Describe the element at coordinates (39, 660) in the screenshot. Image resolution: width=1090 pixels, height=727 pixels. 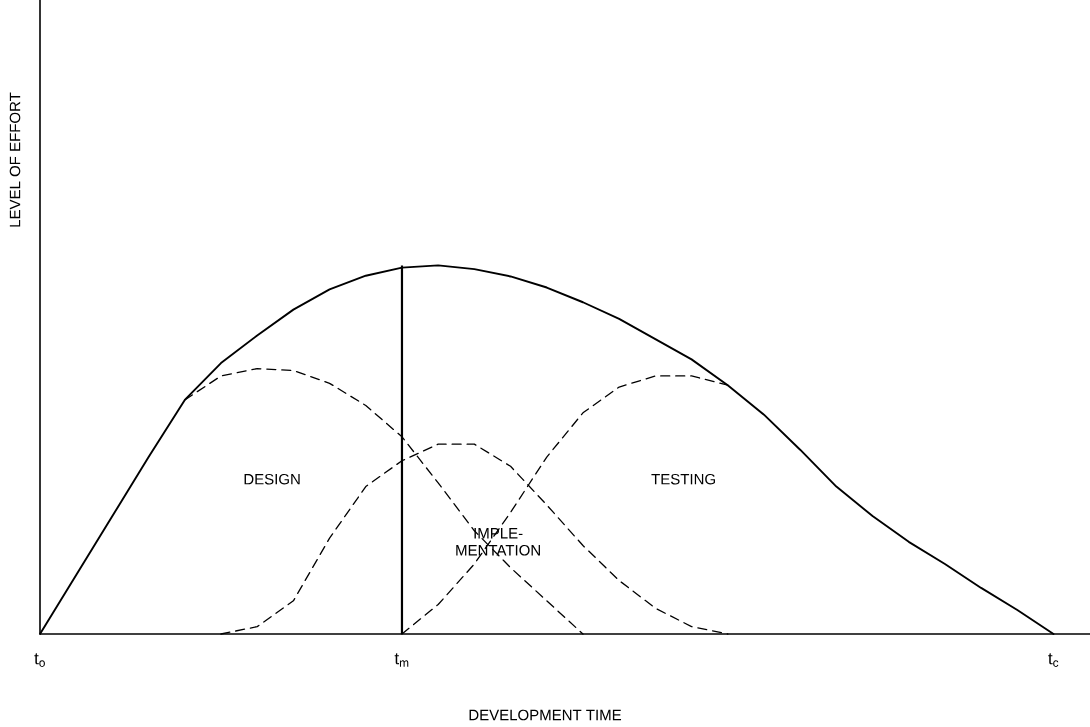
I see `x-tick-label: t$_{o}$` at that location.